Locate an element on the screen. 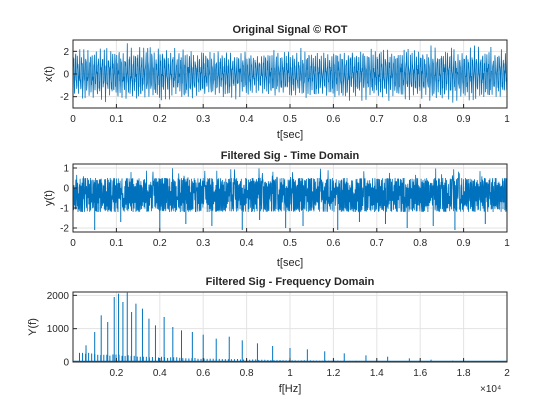 This screenshot has height=420, width=560. y-axis-label: x(t) is located at coordinates (49, 74).